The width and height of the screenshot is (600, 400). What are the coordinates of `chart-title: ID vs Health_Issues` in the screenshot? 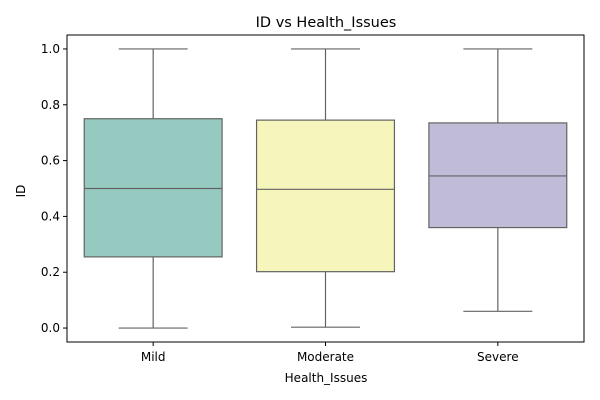 It's located at (326, 23).